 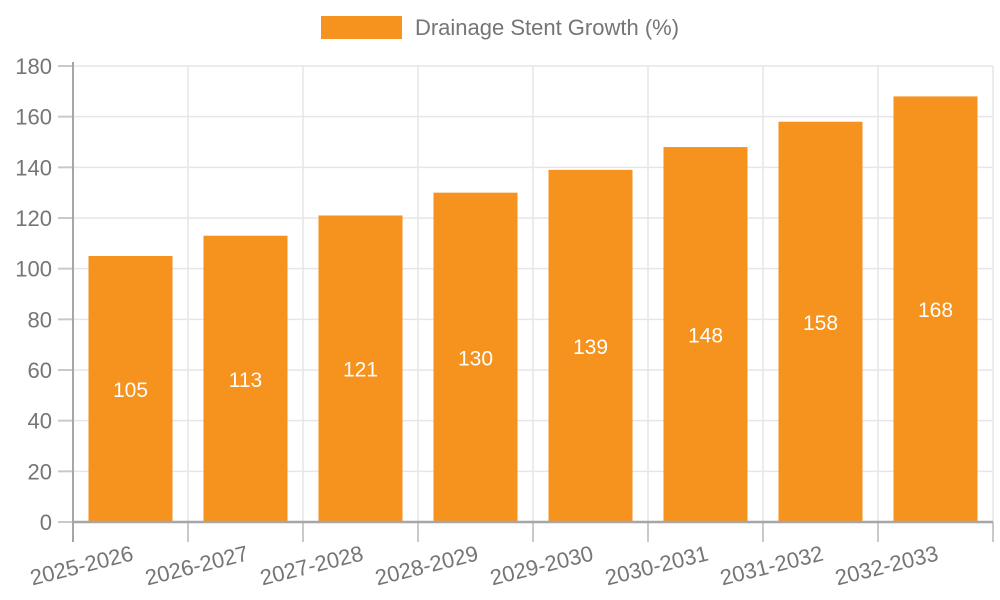 I want to click on bar-value-label: 113, so click(x=245, y=380).